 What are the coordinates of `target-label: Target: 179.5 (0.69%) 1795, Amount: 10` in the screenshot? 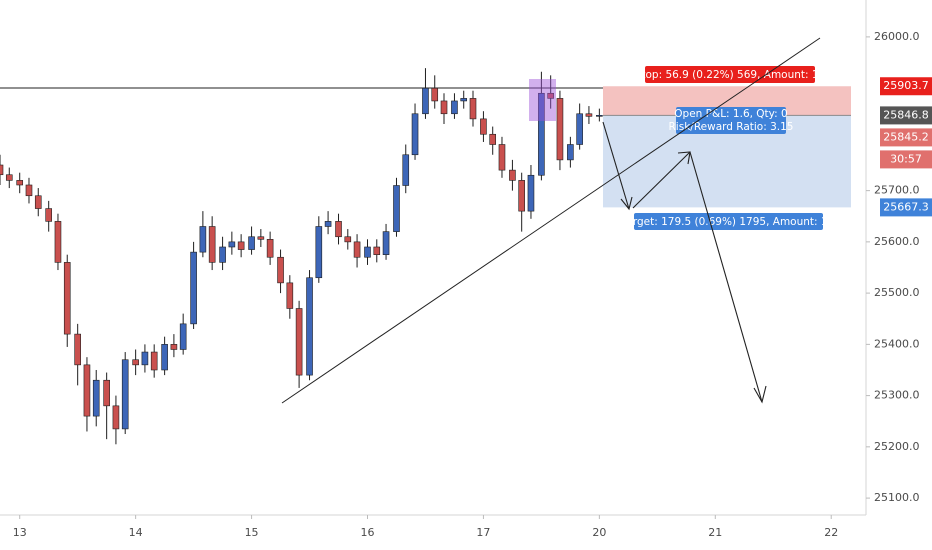 It's located at (728, 222).